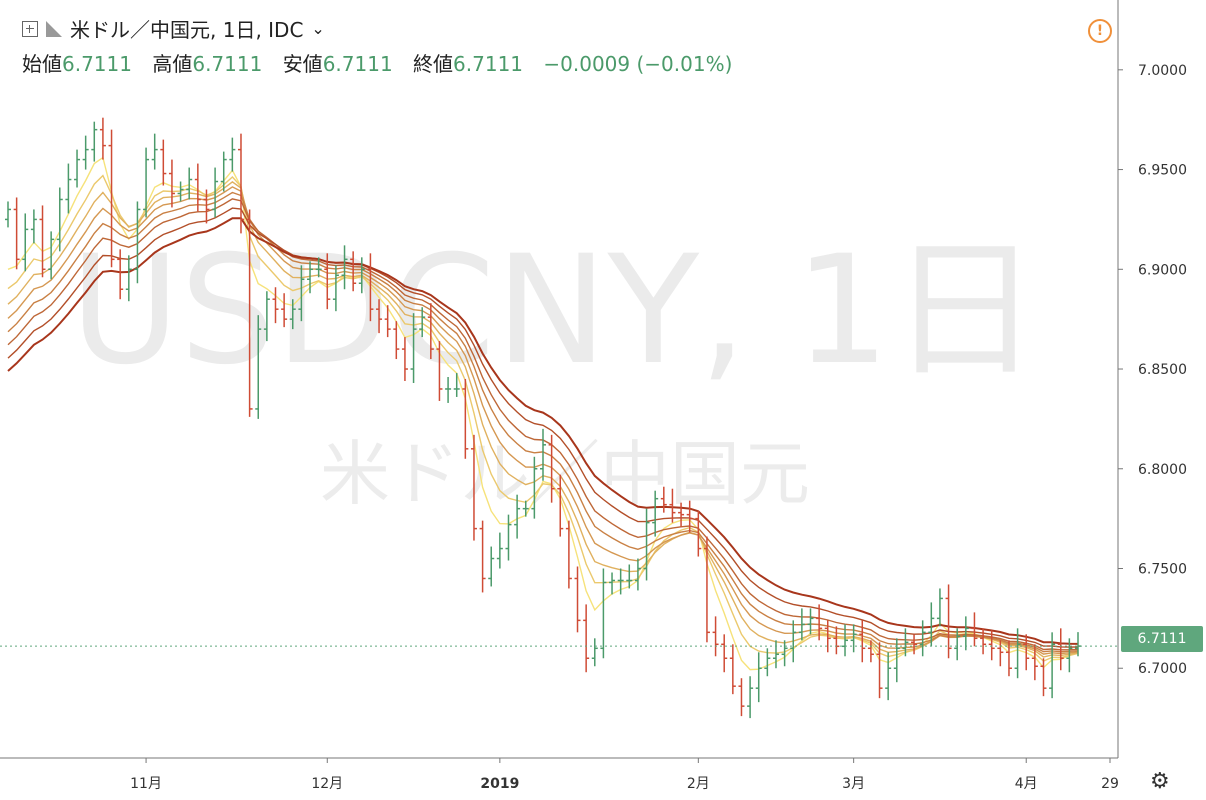  I want to click on x-tick-label: 29, so click(1110, 784).